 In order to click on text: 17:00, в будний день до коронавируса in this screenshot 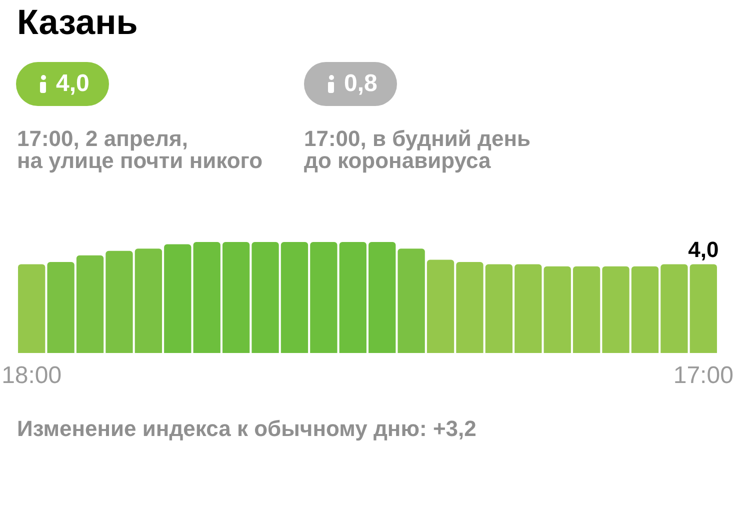, I will do `click(417, 149)`.